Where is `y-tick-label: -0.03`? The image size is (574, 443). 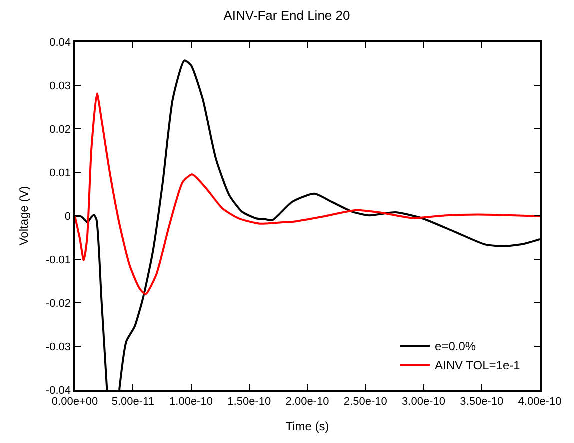 y-tick-label: -0.03 is located at coordinates (59, 347).